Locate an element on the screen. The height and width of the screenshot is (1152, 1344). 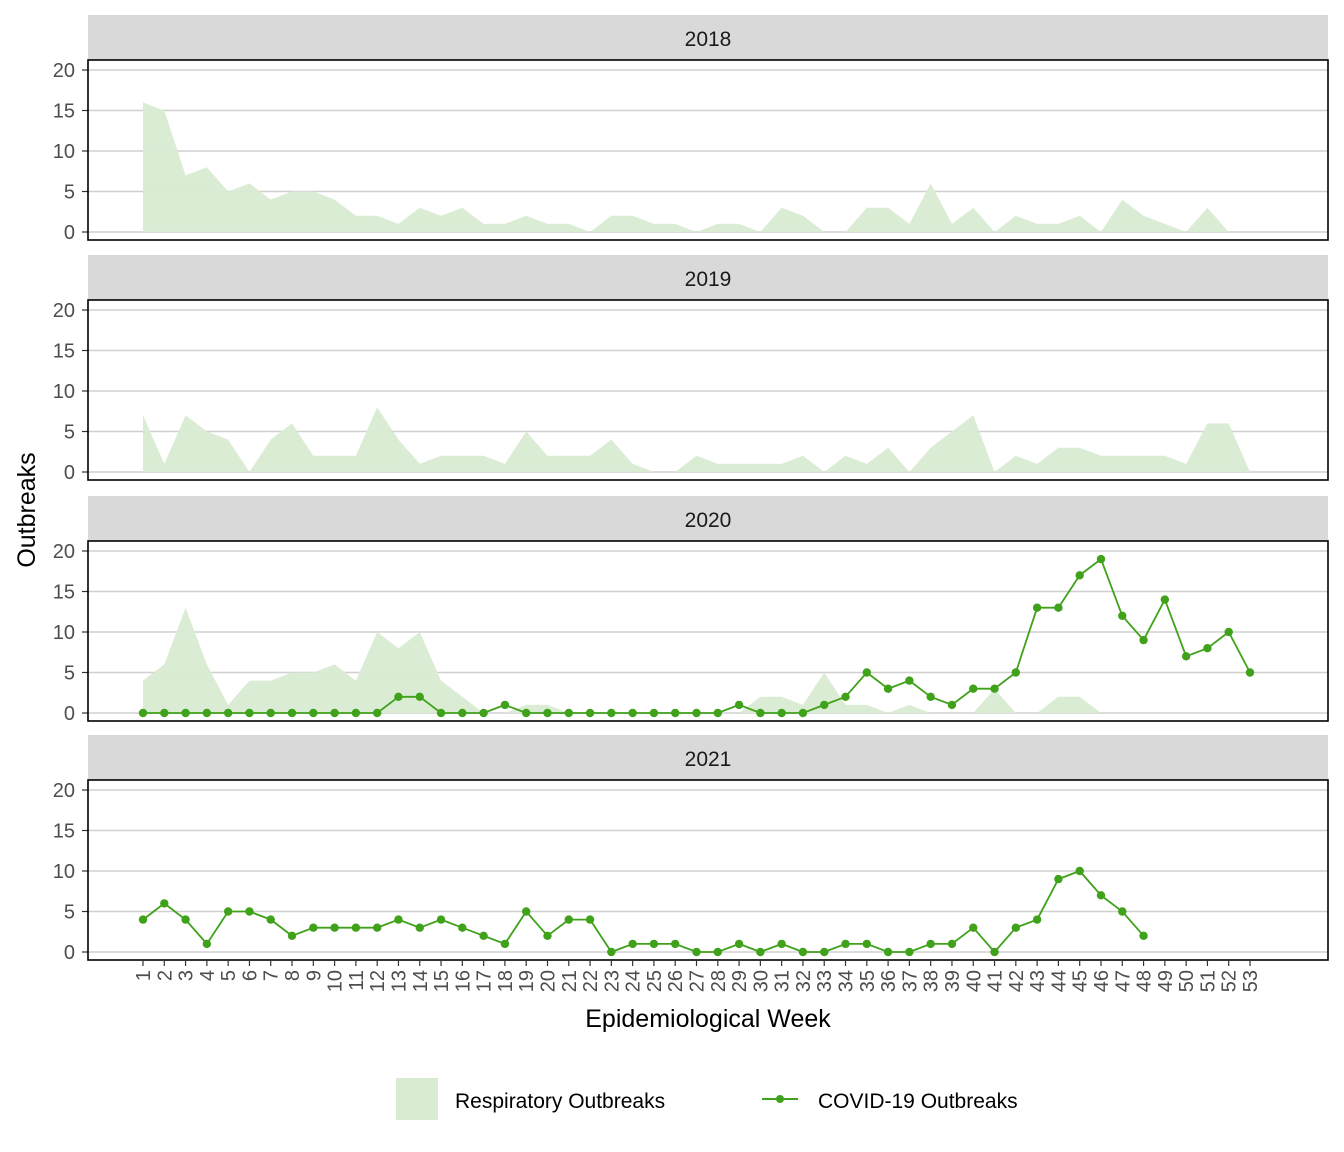
x-tick-label: 4 is located at coordinates (208, 975).